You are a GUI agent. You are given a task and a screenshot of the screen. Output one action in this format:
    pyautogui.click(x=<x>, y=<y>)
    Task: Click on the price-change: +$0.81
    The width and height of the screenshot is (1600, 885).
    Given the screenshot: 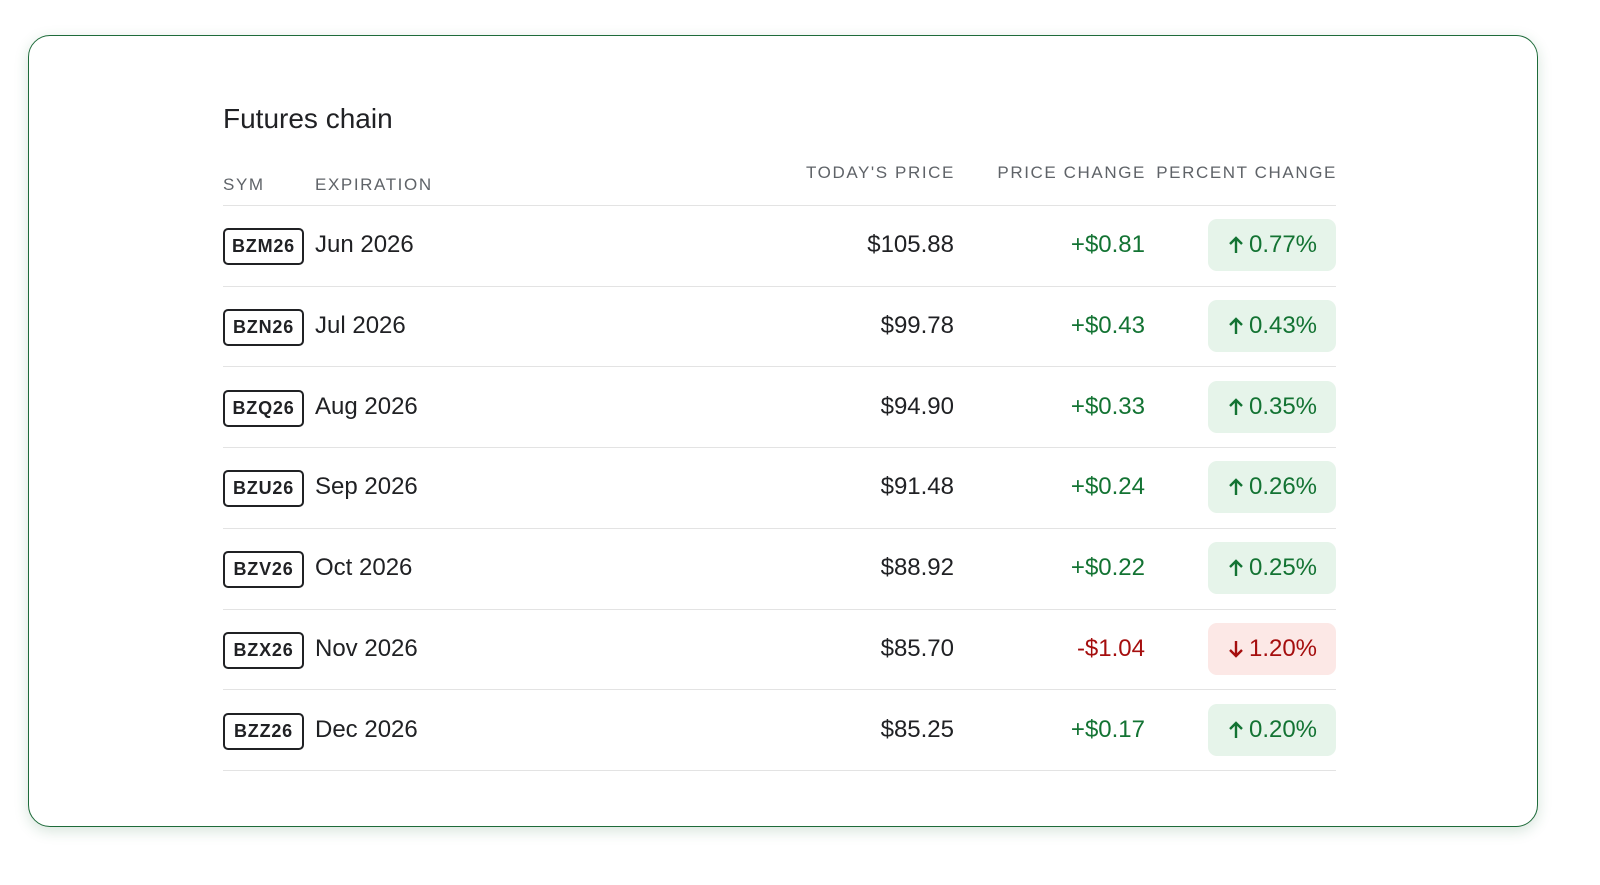 What is the action you would take?
    pyautogui.click(x=1107, y=245)
    